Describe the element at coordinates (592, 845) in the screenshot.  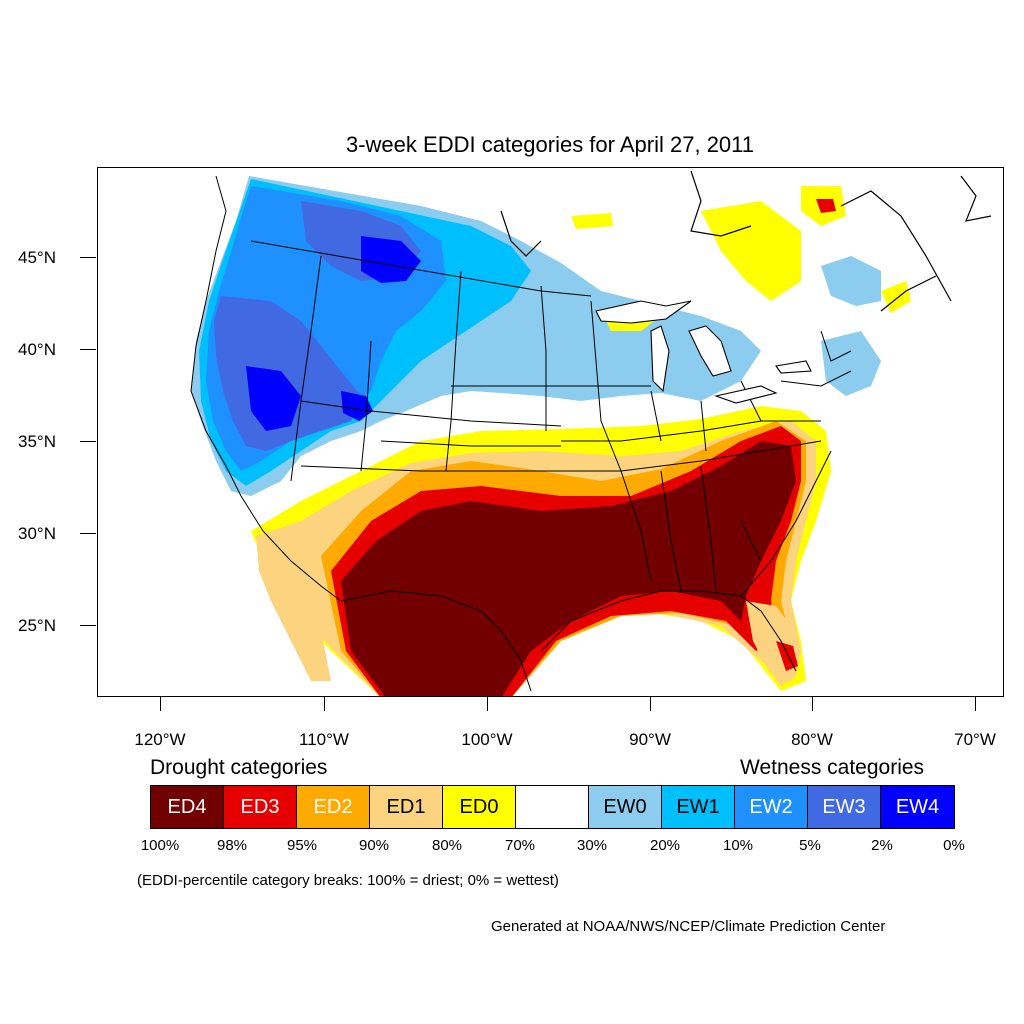
I see `pct-break: 30%` at that location.